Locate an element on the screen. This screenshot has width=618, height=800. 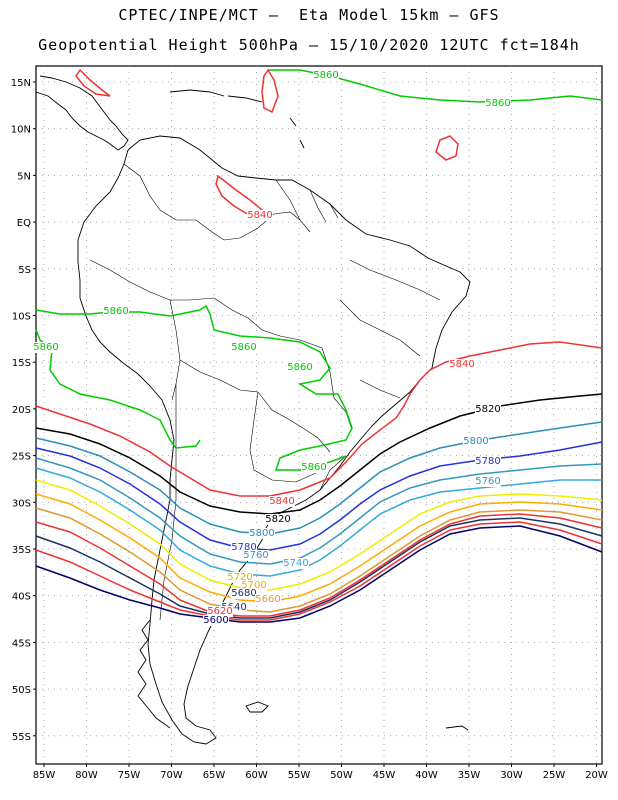
contour-label: 5640 is located at coordinates (233, 607).